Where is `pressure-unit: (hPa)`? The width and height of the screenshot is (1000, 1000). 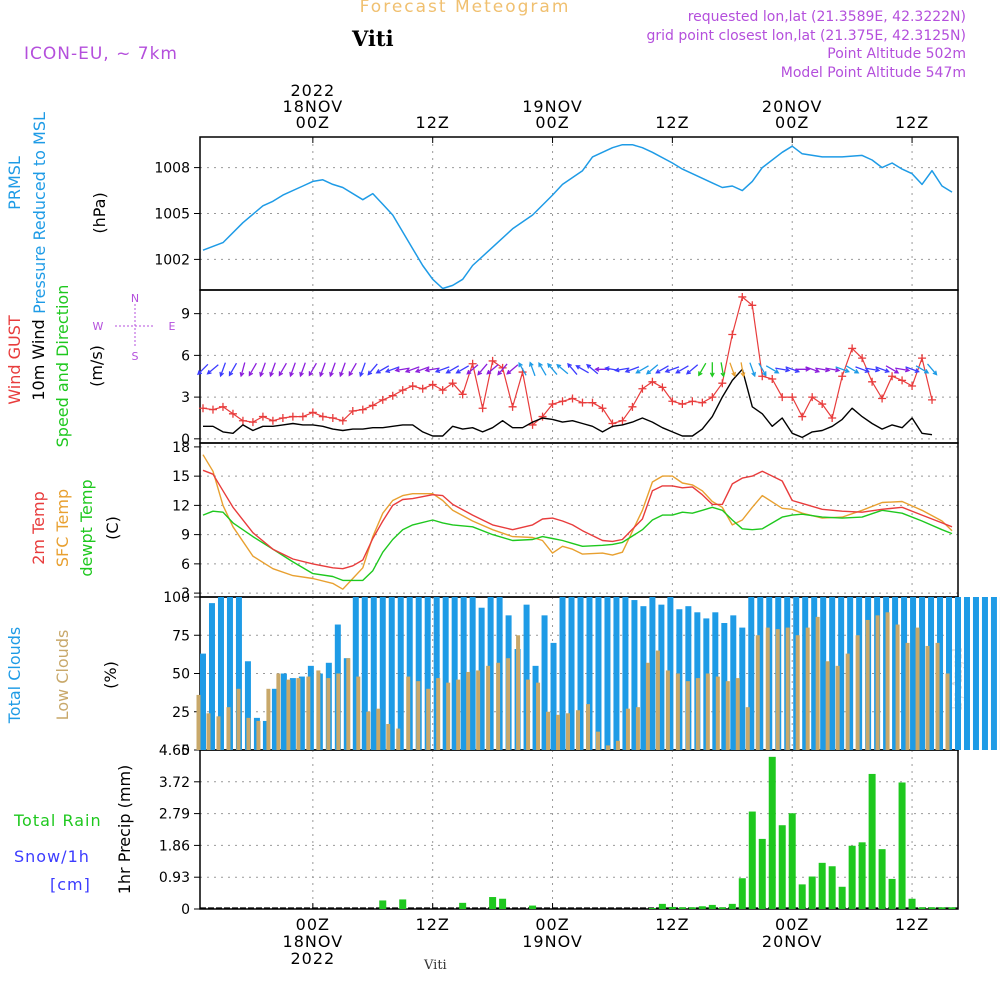
pressure-unit: (hPa) is located at coordinates (99, 212).